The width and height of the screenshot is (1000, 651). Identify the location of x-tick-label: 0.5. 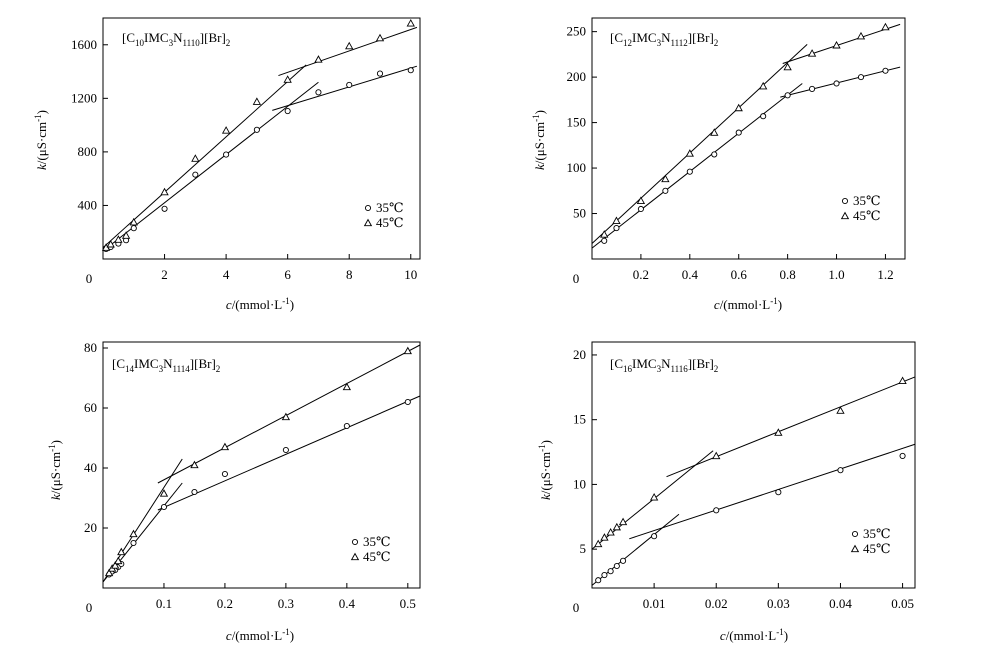
(408, 603).